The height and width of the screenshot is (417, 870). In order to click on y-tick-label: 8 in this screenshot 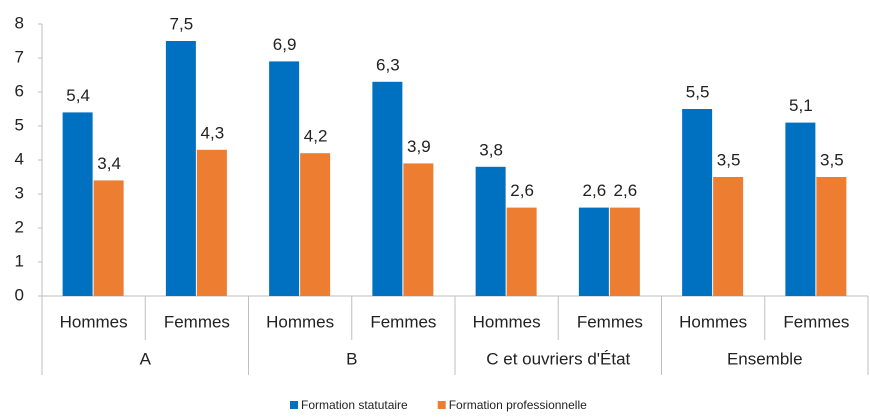, I will do `click(19, 22)`.